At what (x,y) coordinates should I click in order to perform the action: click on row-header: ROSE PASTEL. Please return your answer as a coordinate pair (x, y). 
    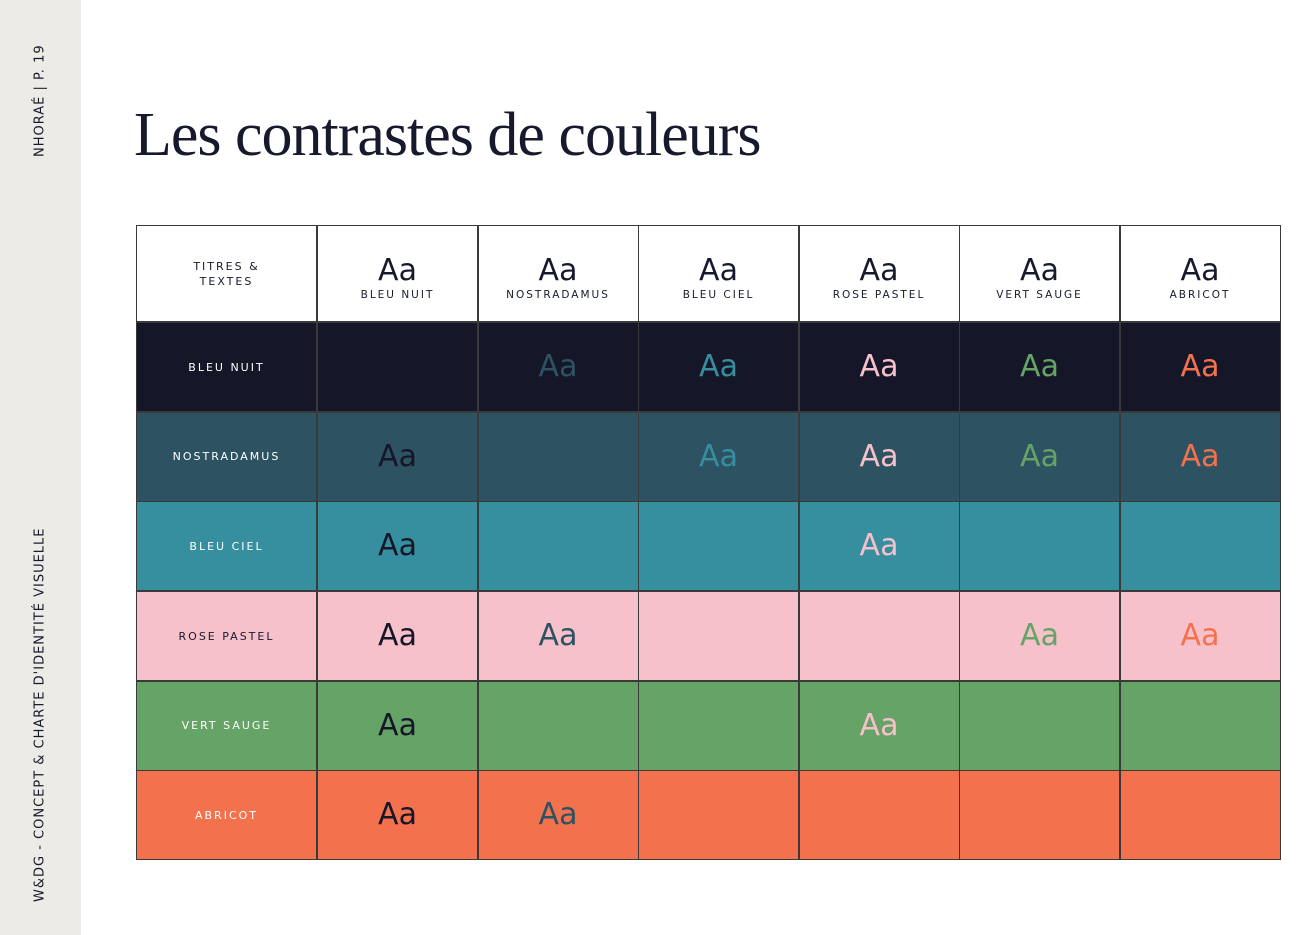
    Looking at the image, I should click on (226, 636).